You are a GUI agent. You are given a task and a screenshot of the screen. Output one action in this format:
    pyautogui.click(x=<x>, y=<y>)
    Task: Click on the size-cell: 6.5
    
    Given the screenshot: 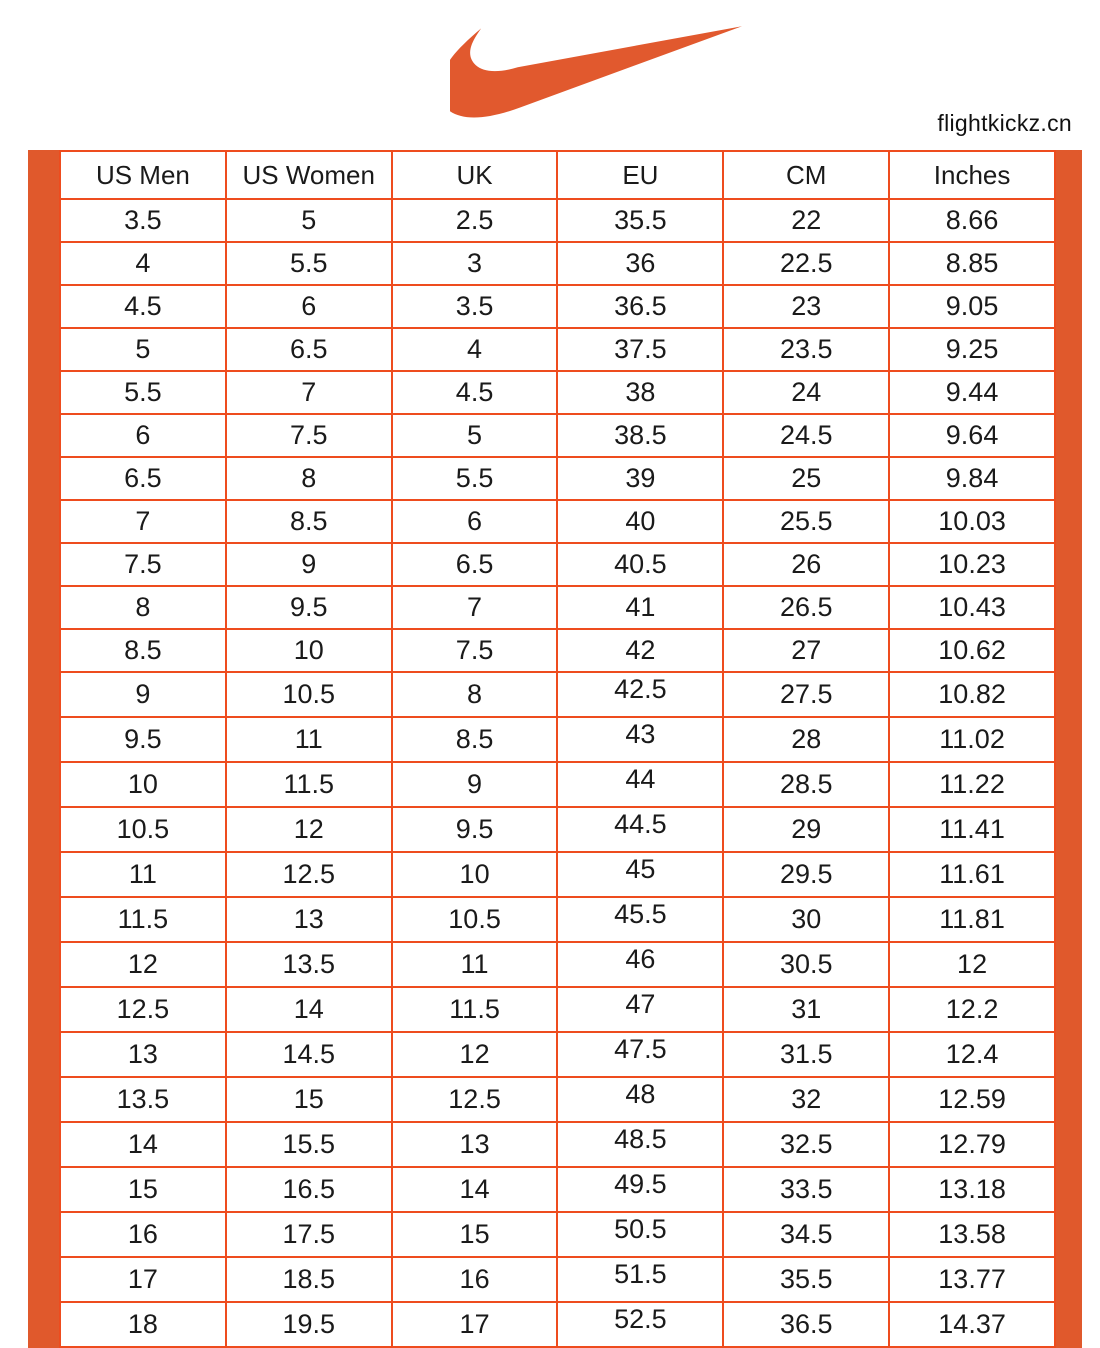 What is the action you would take?
    pyautogui.click(x=474, y=564)
    